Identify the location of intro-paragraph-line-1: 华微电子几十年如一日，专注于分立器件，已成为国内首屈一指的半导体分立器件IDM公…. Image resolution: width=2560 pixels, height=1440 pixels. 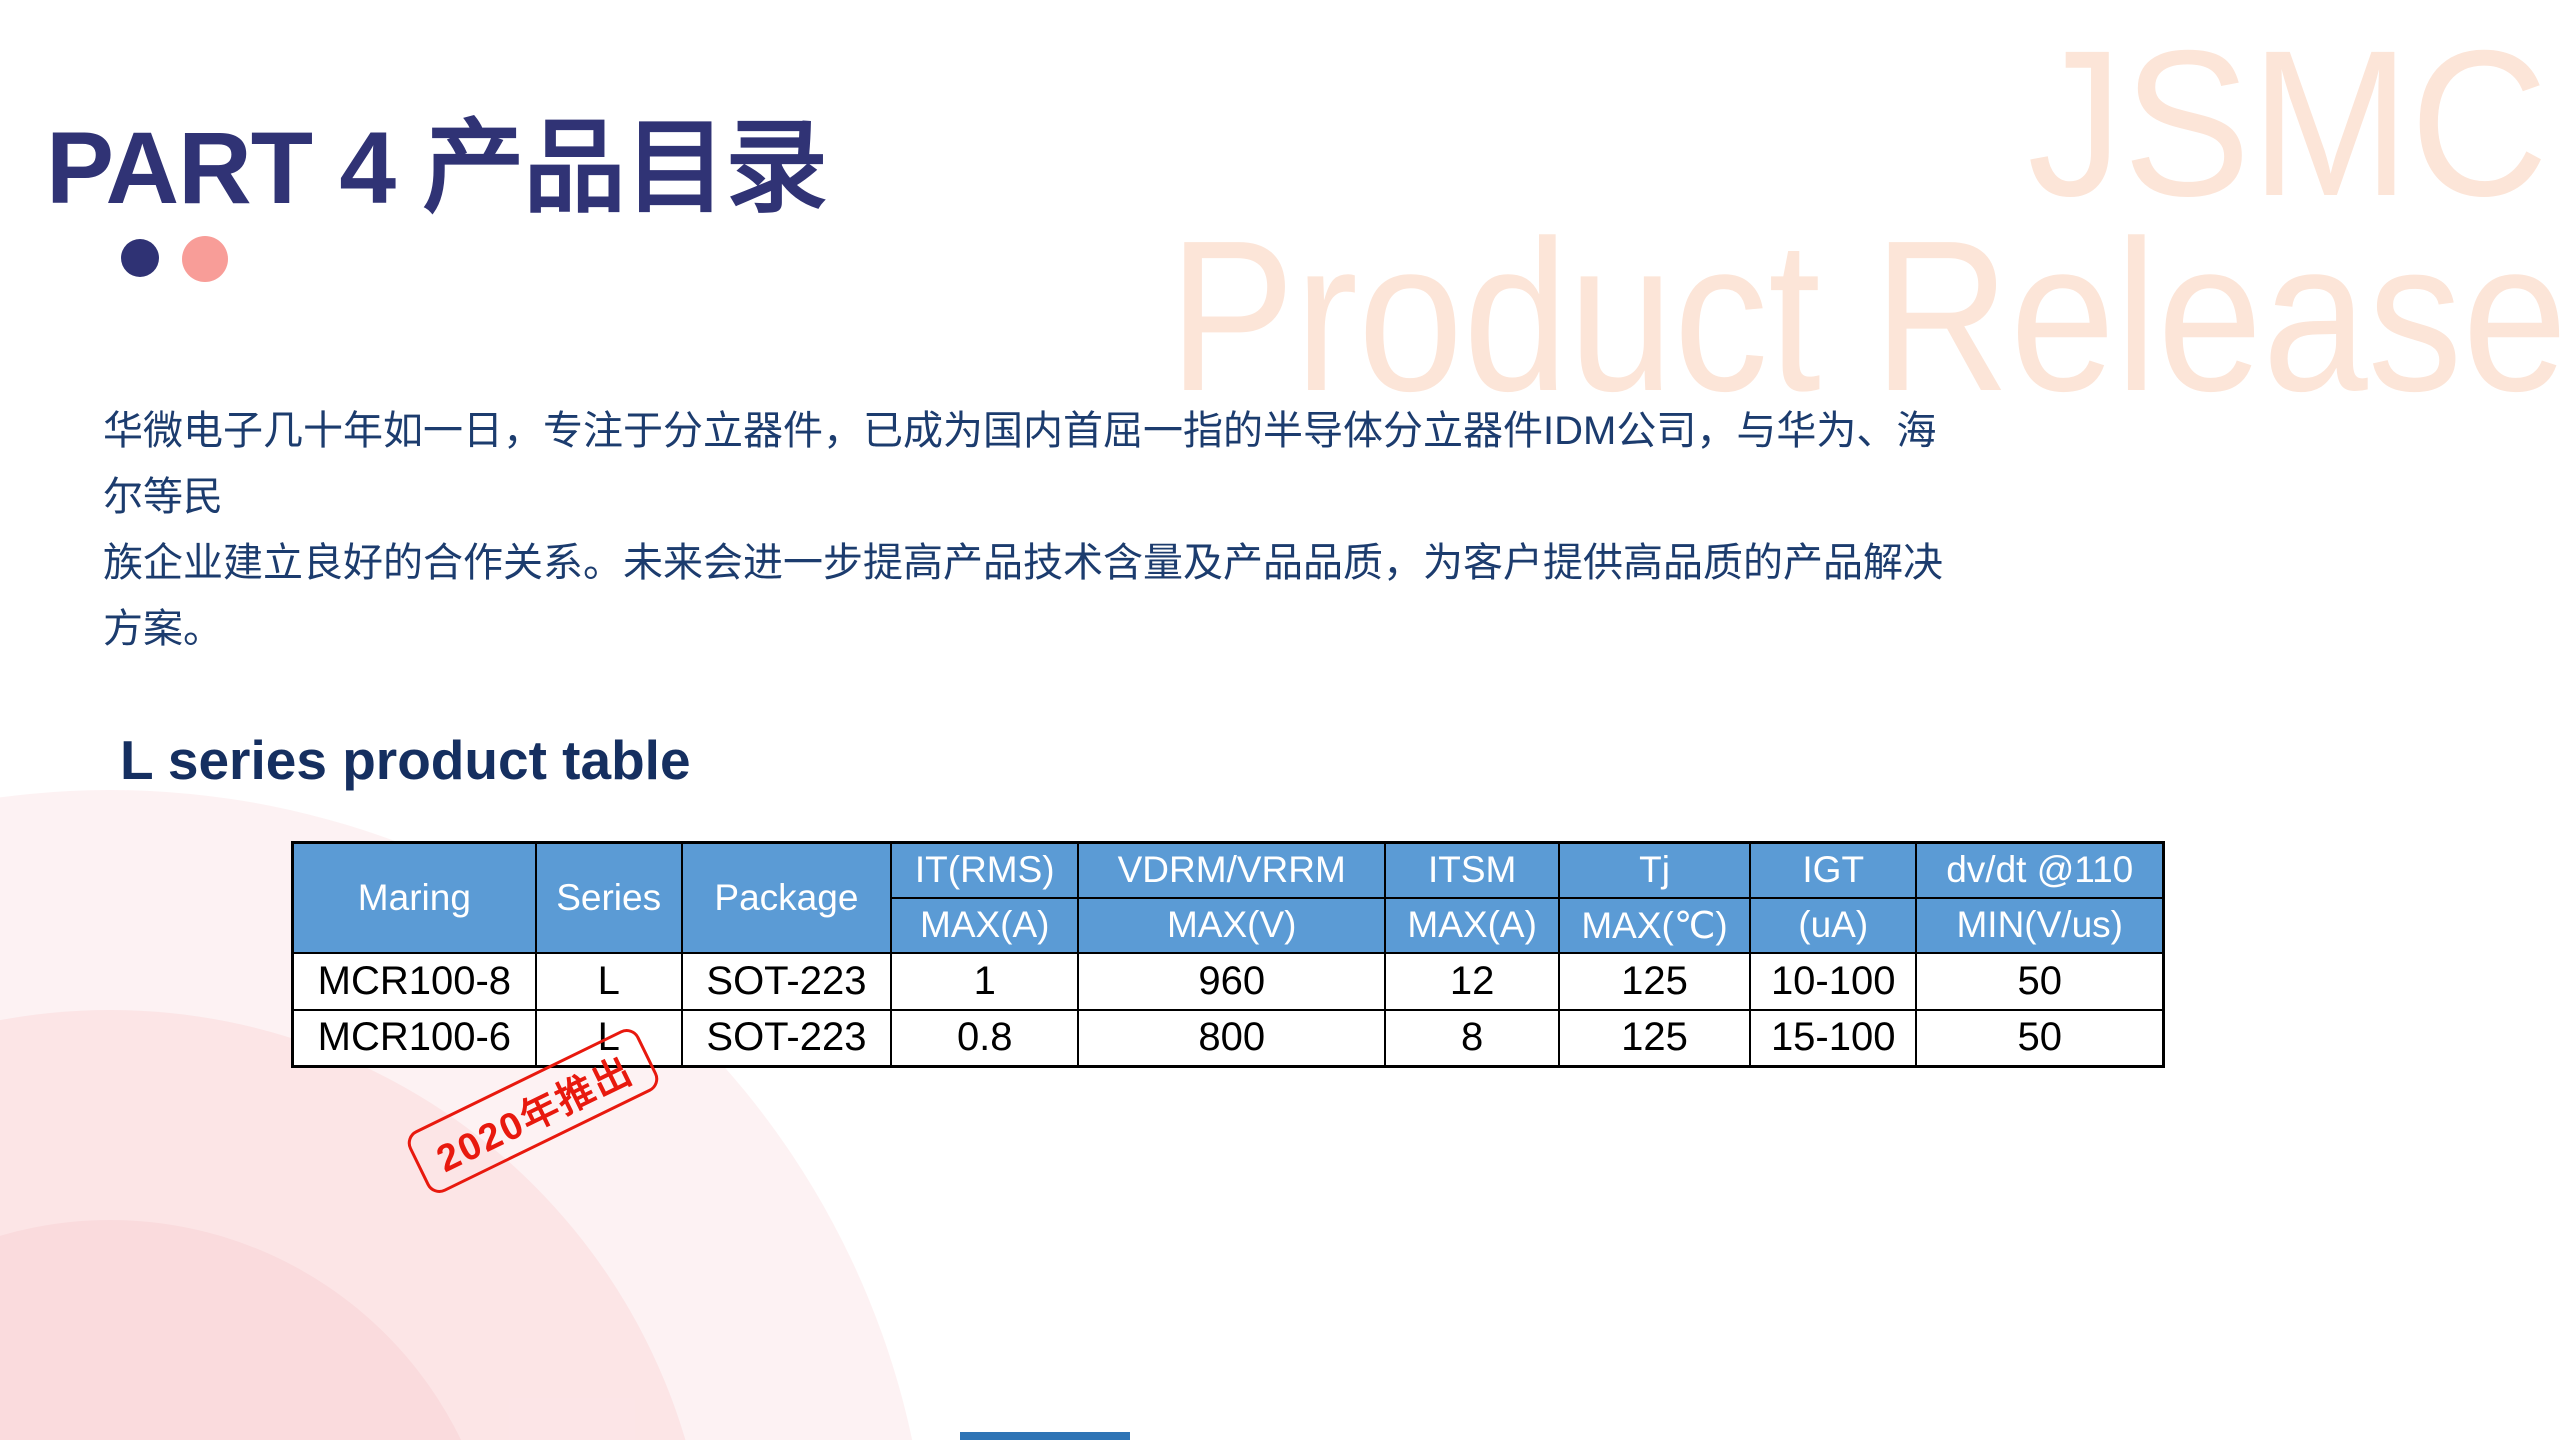
(1020, 464).